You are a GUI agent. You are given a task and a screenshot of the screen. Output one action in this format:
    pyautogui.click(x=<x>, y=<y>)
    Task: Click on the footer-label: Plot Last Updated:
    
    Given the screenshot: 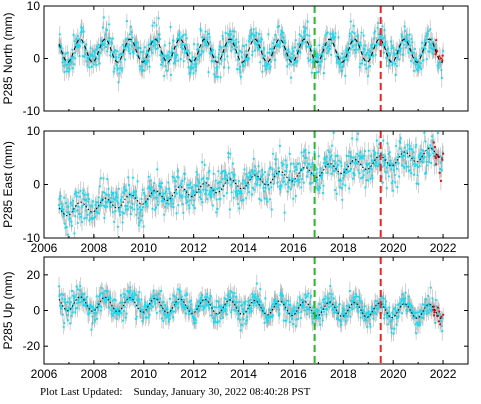 What is the action you would take?
    pyautogui.click(x=81, y=392)
    